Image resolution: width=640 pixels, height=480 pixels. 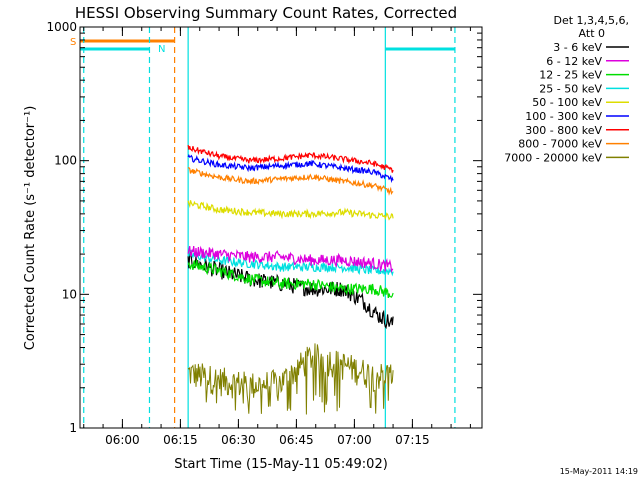 I want to click on legend-label-8: 7000 - 20000 keV, so click(x=553, y=157).